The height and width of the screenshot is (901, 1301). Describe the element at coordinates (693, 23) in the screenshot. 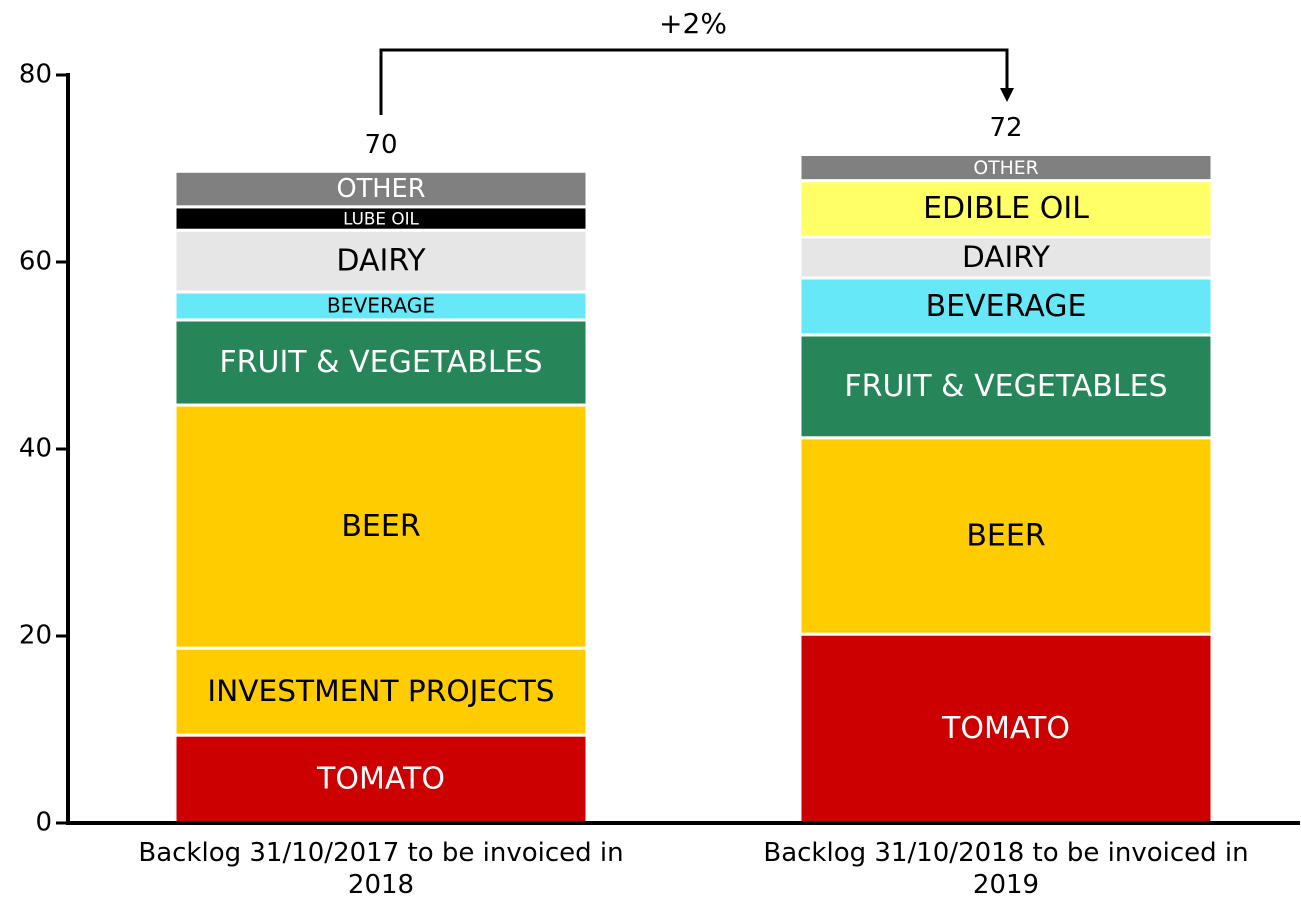

I see `change-annotation: +2%` at that location.